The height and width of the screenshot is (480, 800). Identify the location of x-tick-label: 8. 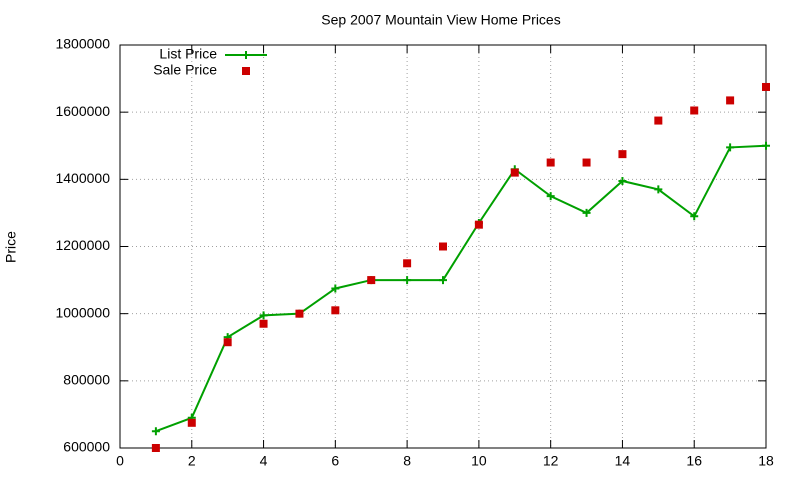
(407, 461).